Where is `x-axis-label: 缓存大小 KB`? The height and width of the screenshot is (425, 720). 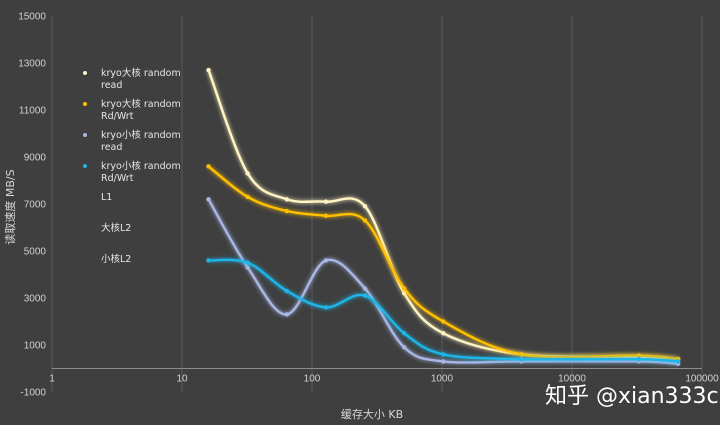
x-axis-label: 缓存大小 KB is located at coordinates (372, 414).